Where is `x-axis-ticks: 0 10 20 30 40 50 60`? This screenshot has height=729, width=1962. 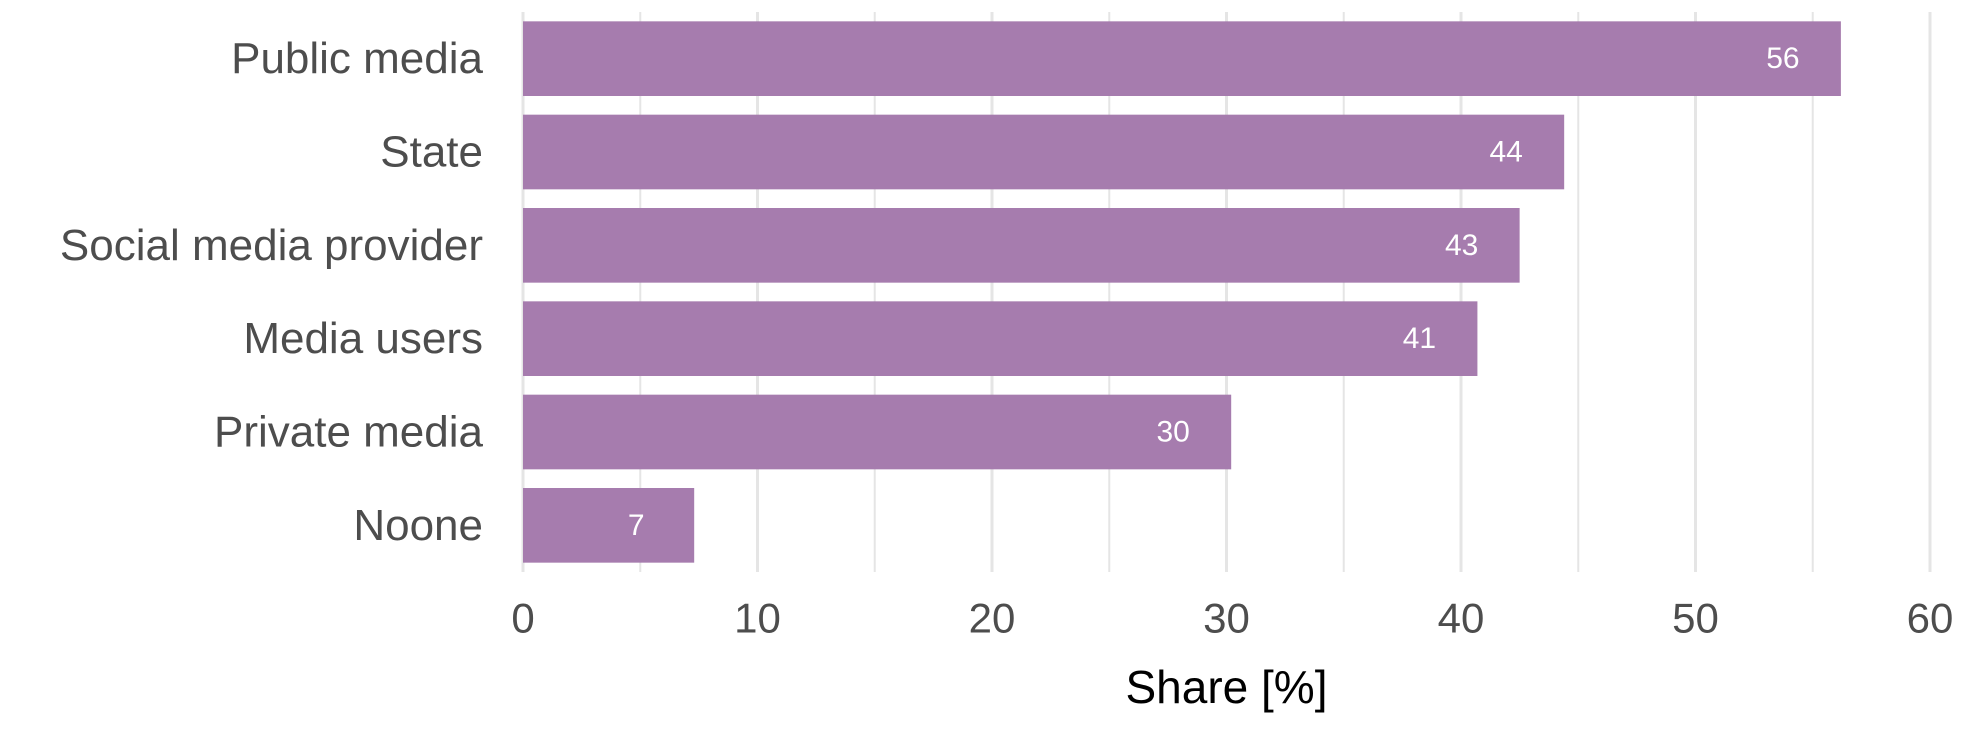 x-axis-ticks: 0 10 20 30 40 50 60 is located at coordinates (1232, 618).